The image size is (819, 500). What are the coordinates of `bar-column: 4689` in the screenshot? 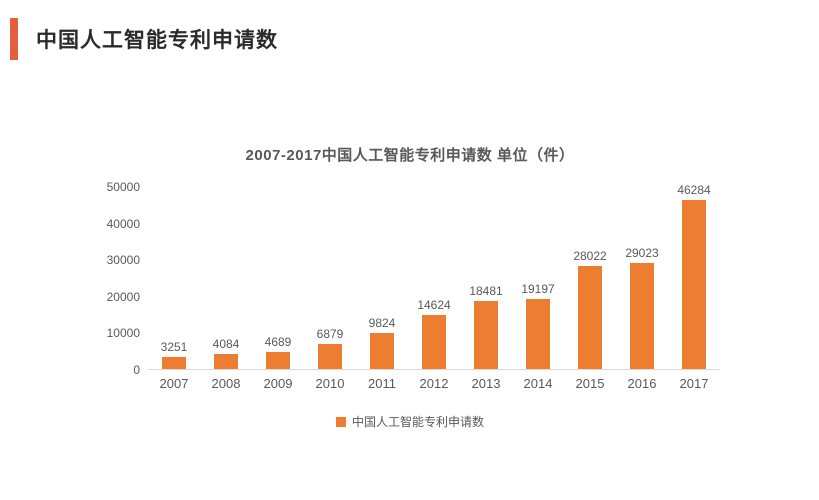 It's located at (278, 352).